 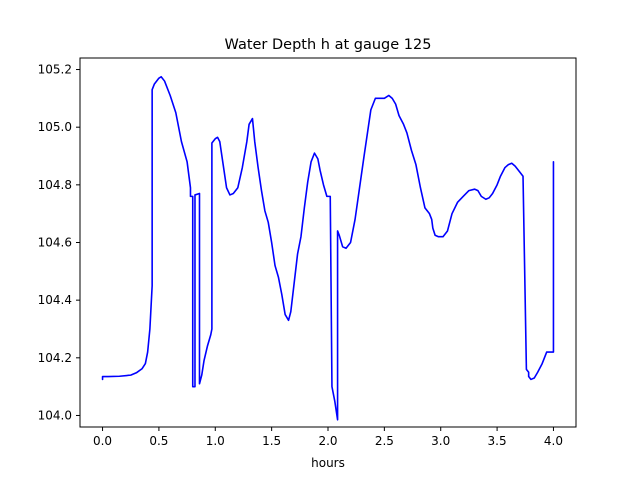 What do you see at coordinates (102, 441) in the screenshot?
I see `x-tick-label: 0.0` at bounding box center [102, 441].